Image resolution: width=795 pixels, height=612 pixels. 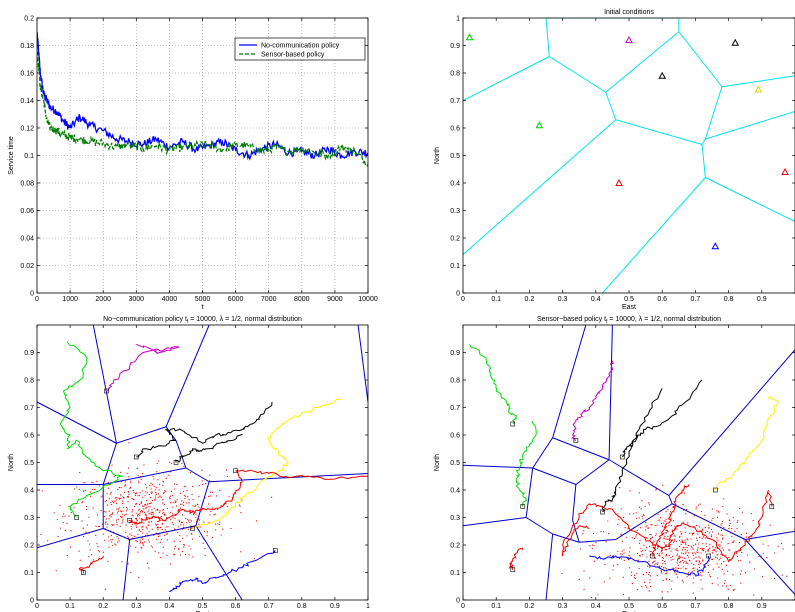 What do you see at coordinates (27, 266) in the screenshot?
I see `y-tick-label: 0.02` at bounding box center [27, 266].